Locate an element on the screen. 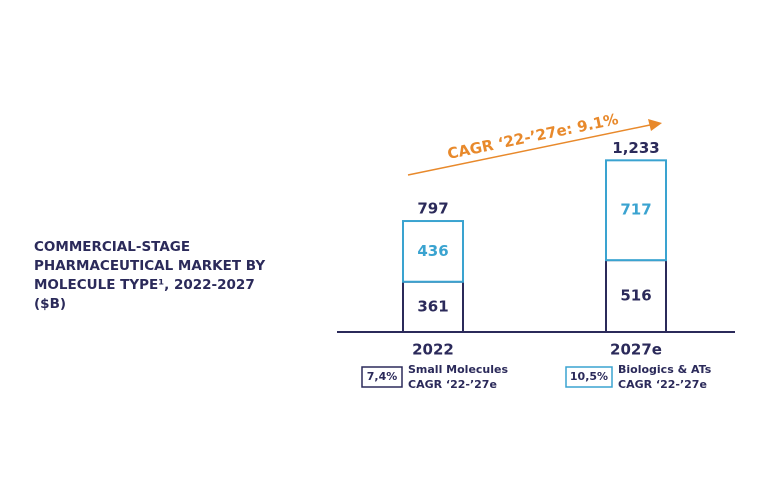 The height and width of the screenshot is (504, 760). legend-cagr: 7,4% is located at coordinates (382, 376).